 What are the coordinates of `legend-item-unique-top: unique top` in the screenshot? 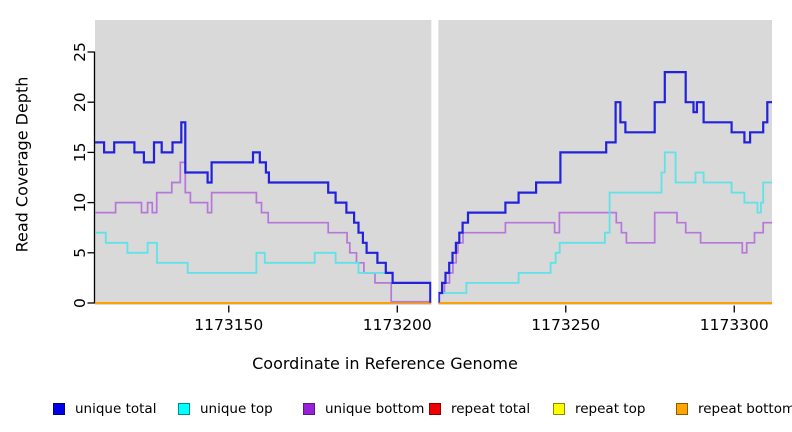 It's located at (225, 409).